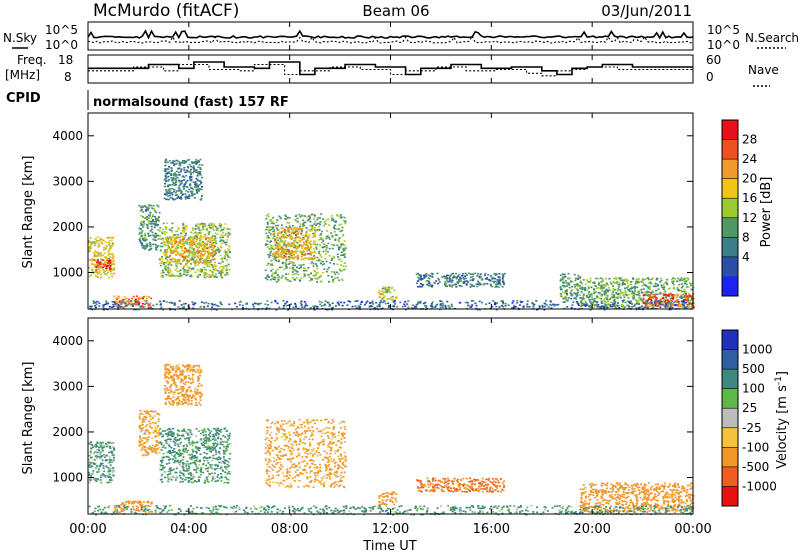 The image size is (800, 554). What do you see at coordinates (145, 506) in the screenshot?
I see `cell-r1` at bounding box center [145, 506].